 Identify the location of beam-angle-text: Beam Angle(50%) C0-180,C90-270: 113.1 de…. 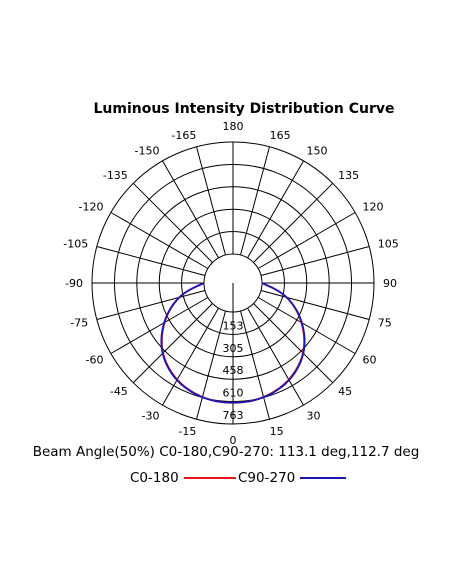
(226, 452).